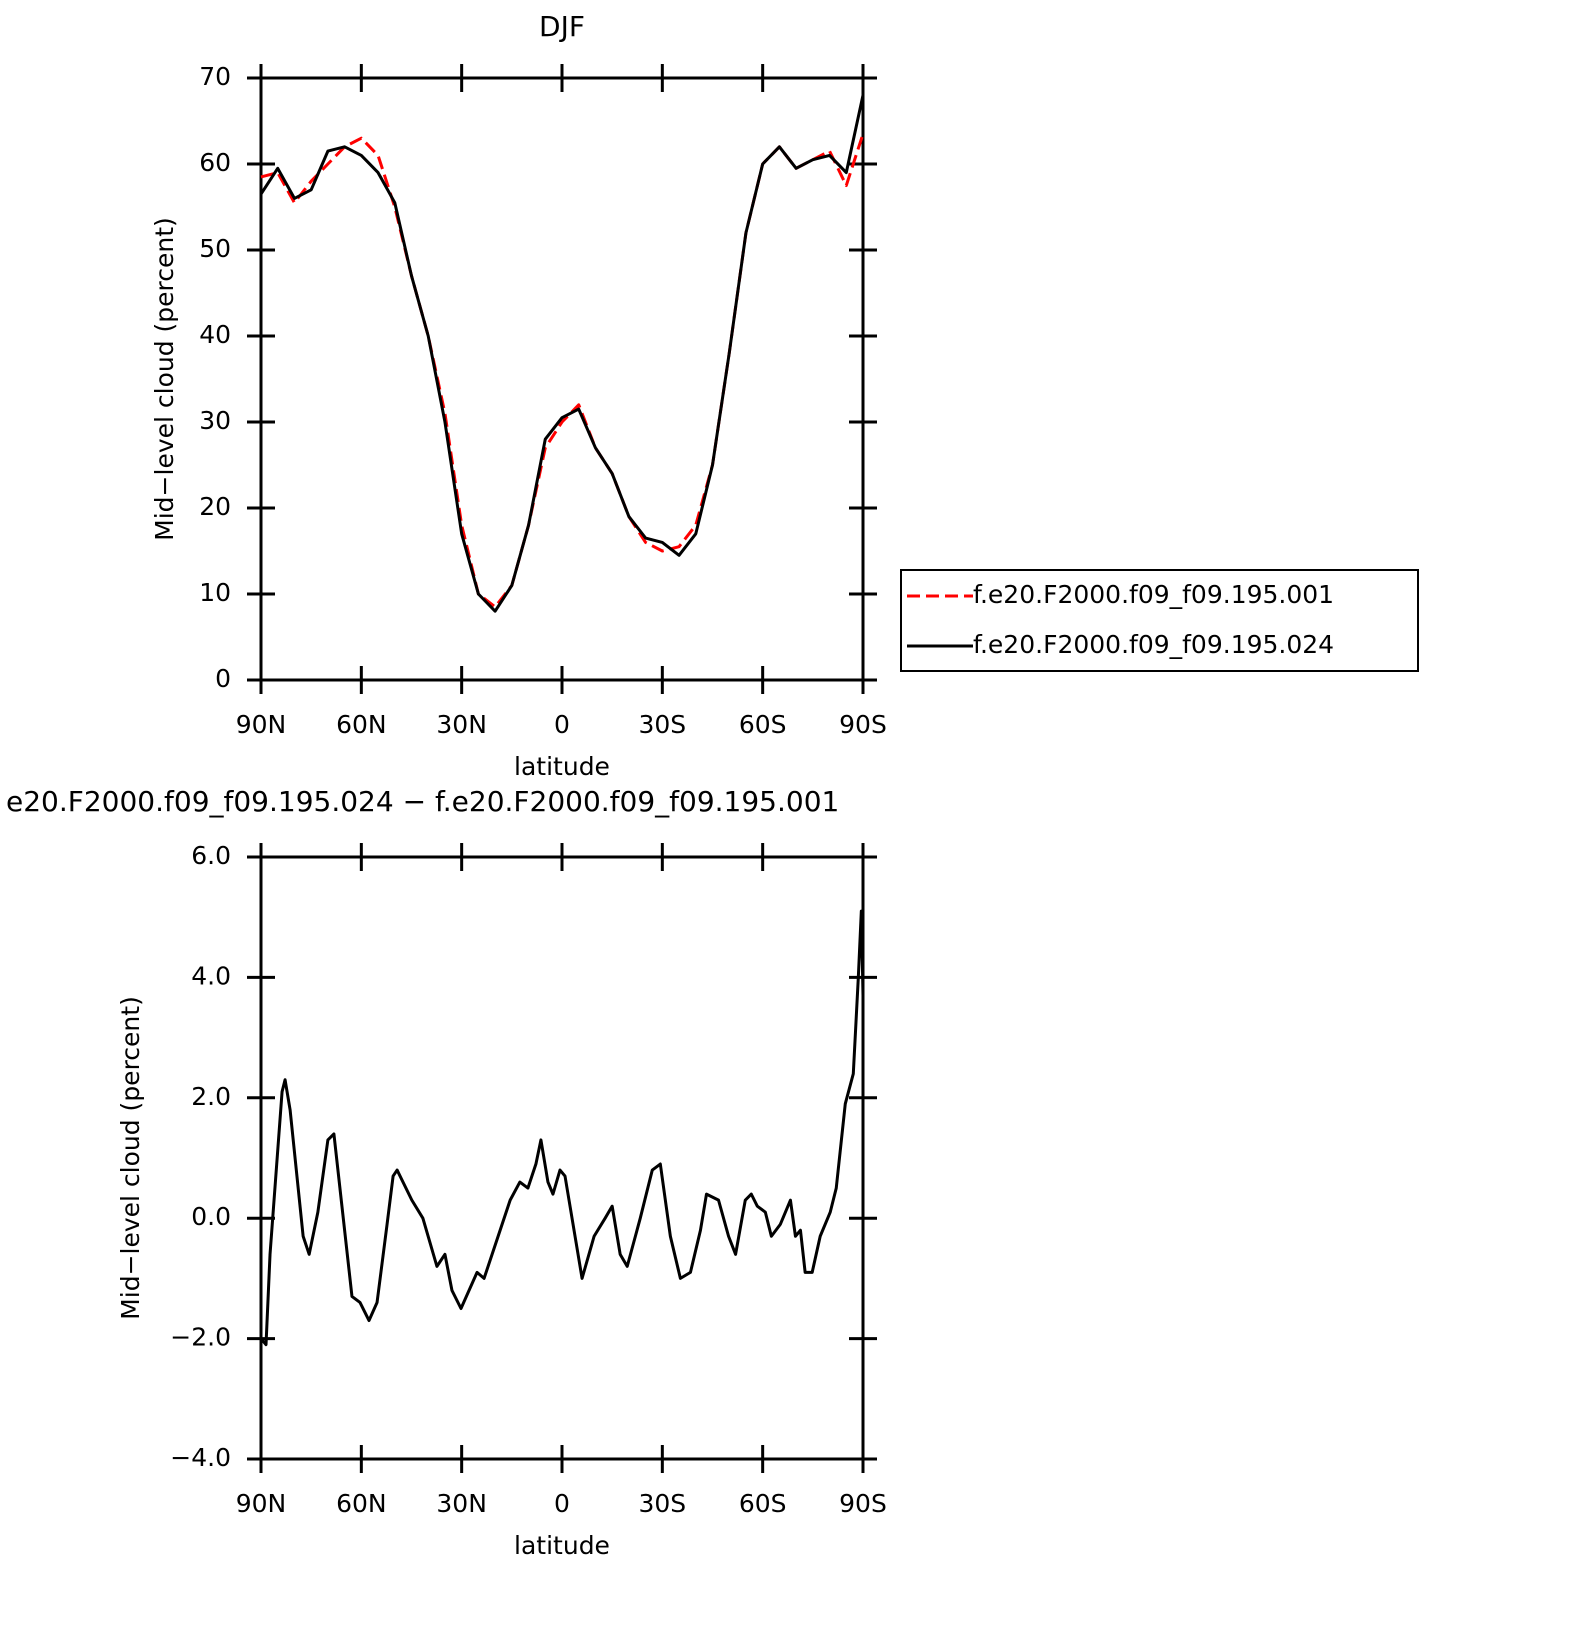 This screenshot has width=1588, height=1635. Describe the element at coordinates (211, 1096) in the screenshot. I see `y-tick-label: 2.0` at that location.